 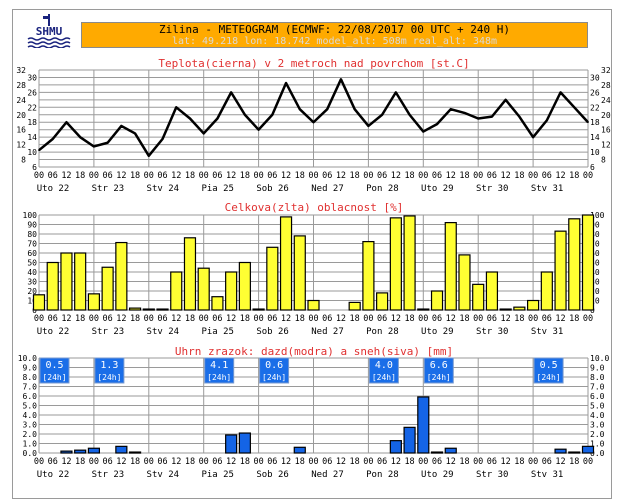 What do you see at coordinates (32, 282) in the screenshot?
I see `y-tick-label-left: 30` at bounding box center [32, 282].